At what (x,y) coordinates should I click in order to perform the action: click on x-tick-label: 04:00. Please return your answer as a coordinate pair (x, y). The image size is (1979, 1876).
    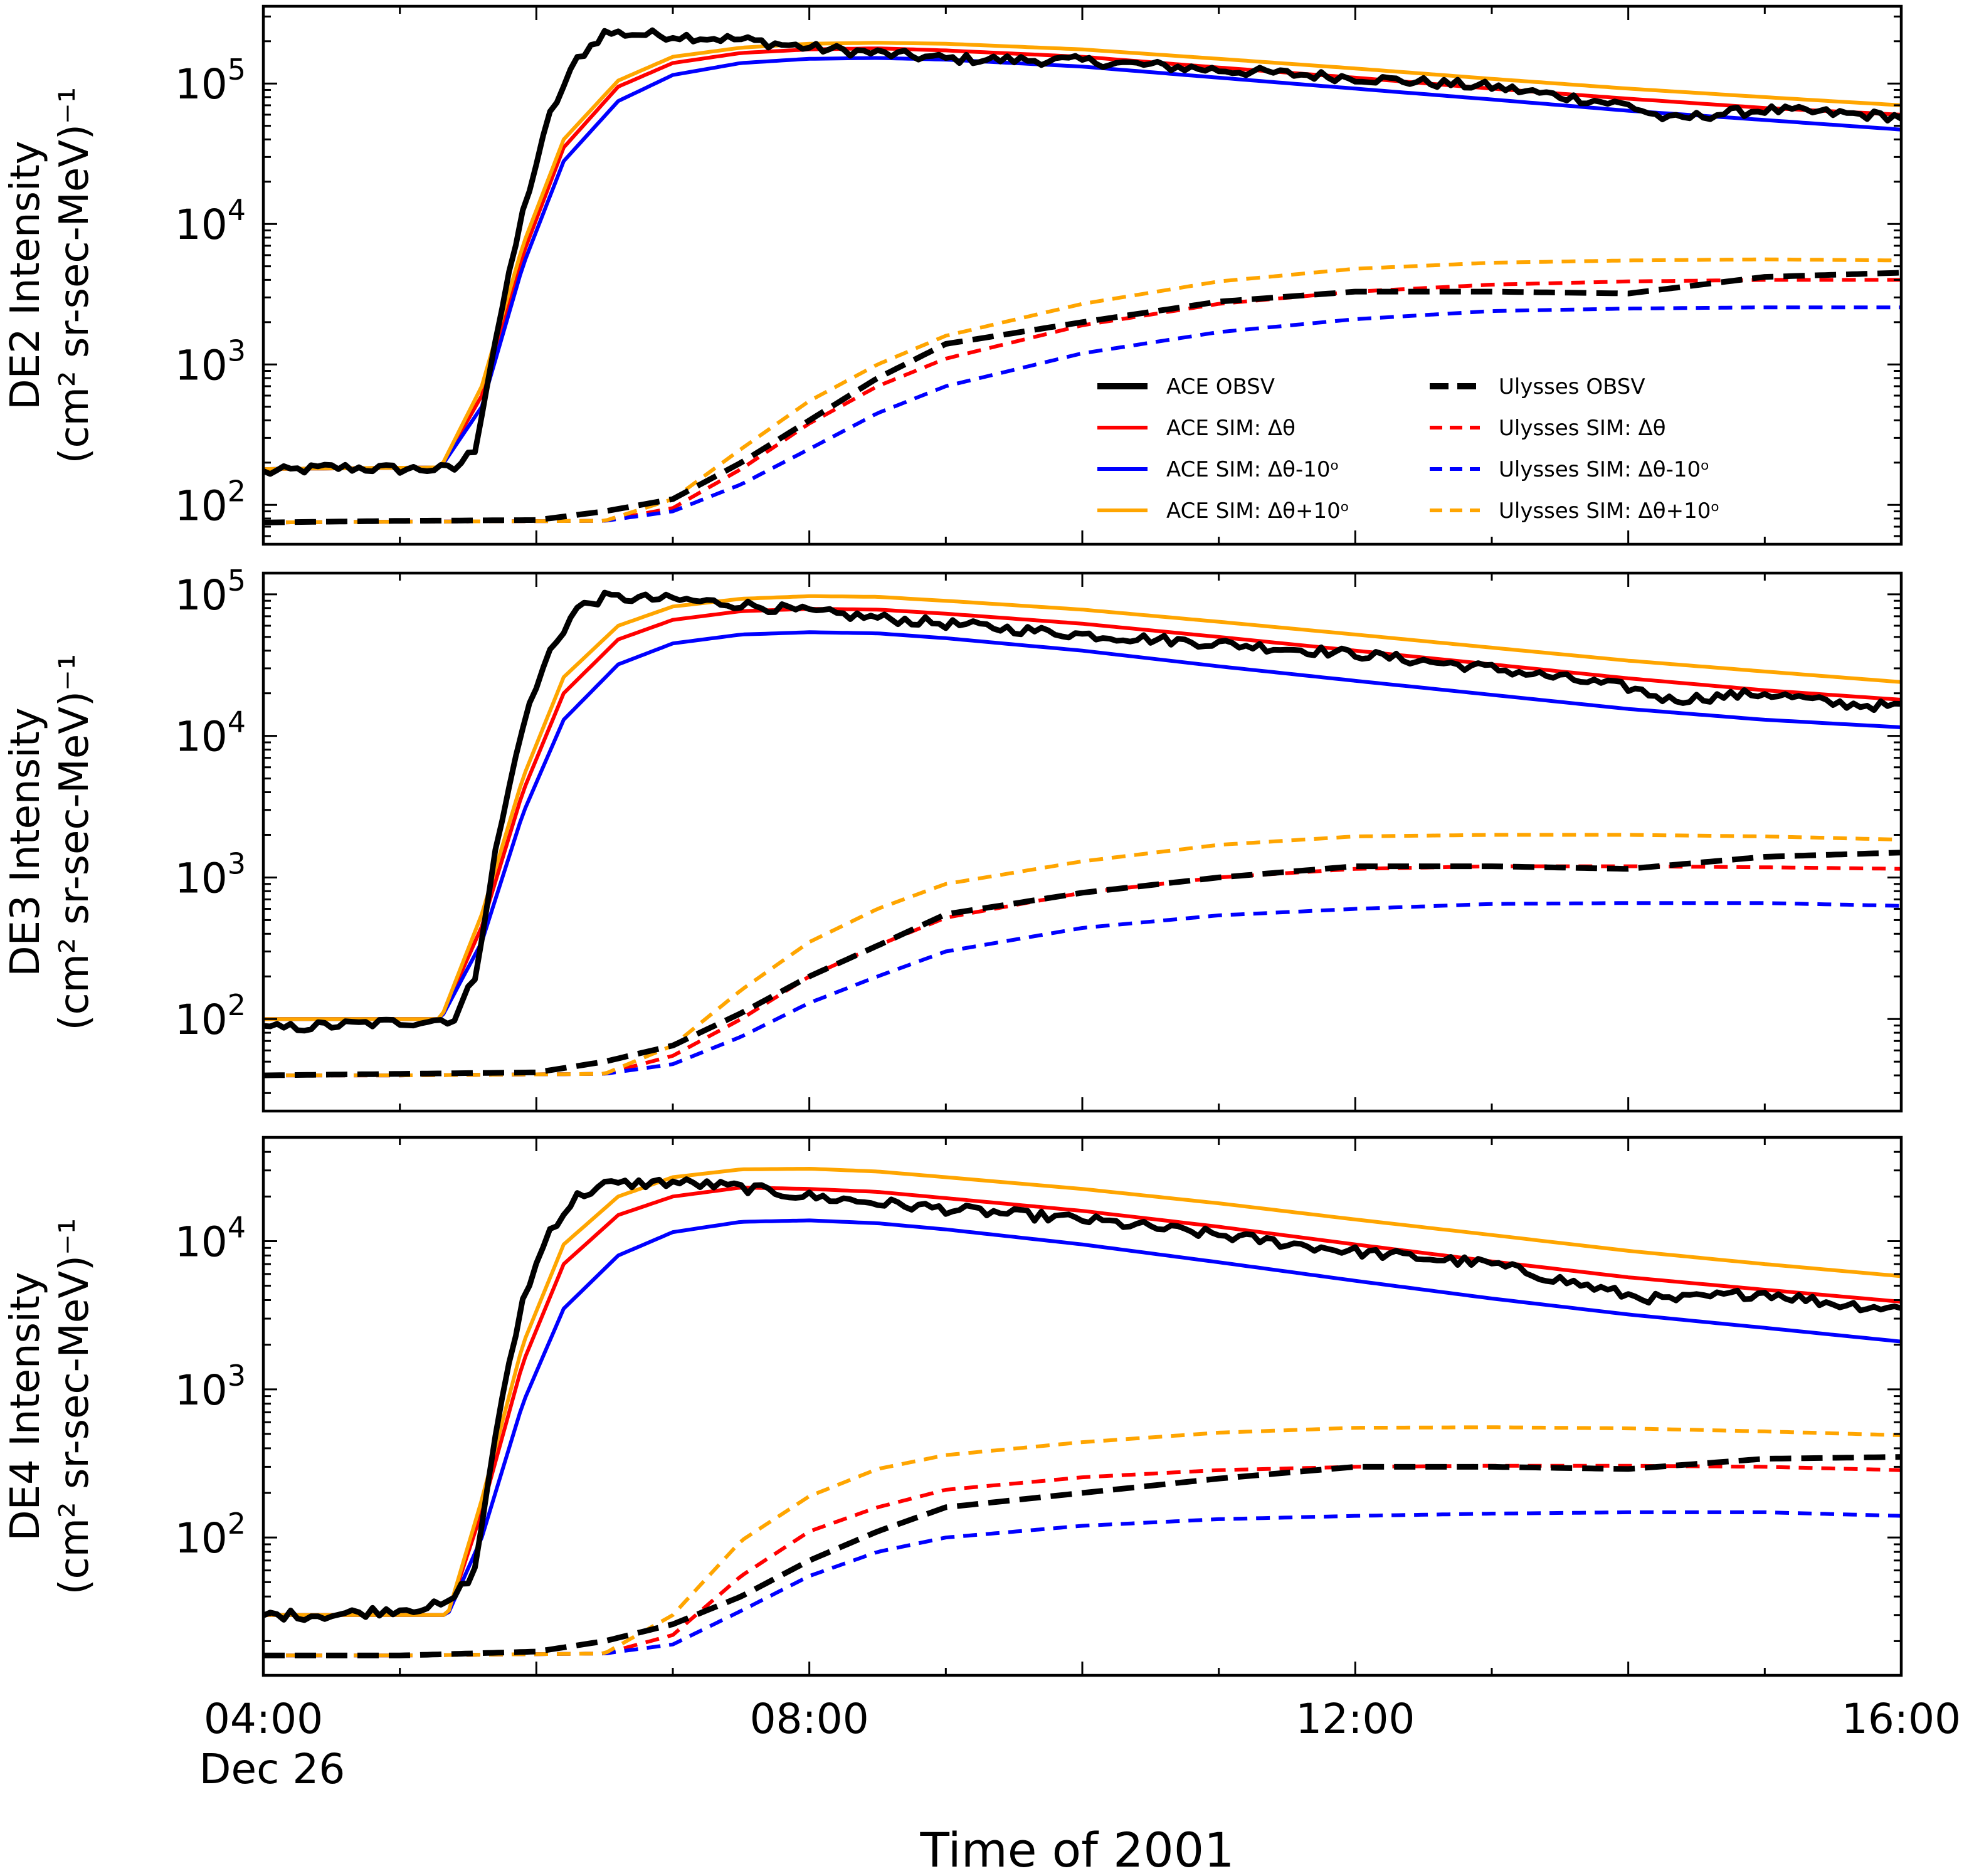
    Looking at the image, I should click on (263, 1719).